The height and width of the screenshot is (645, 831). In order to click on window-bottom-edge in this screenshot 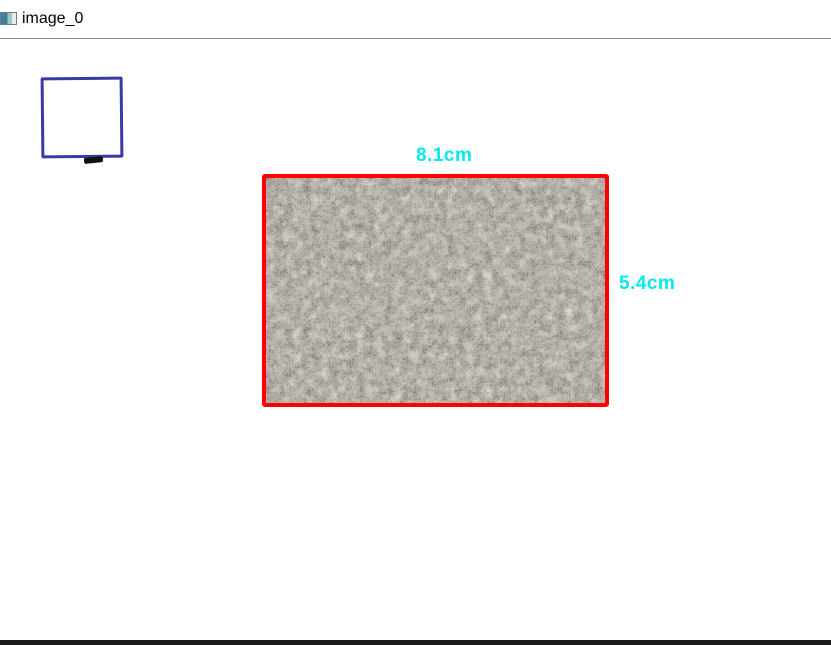, I will do `click(415, 642)`.